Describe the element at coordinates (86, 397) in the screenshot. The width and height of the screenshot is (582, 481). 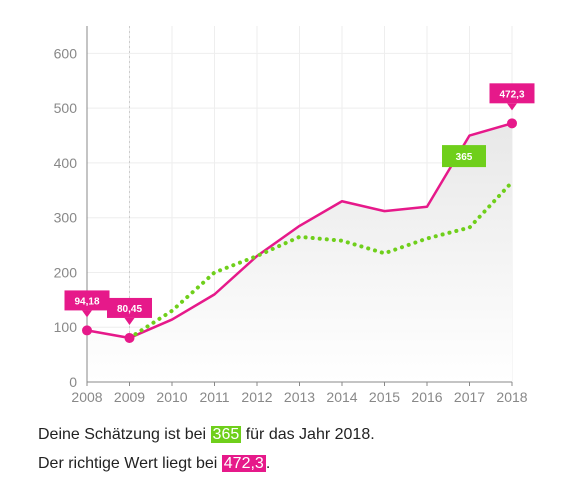
I see `x-tick-label: 2008` at that location.